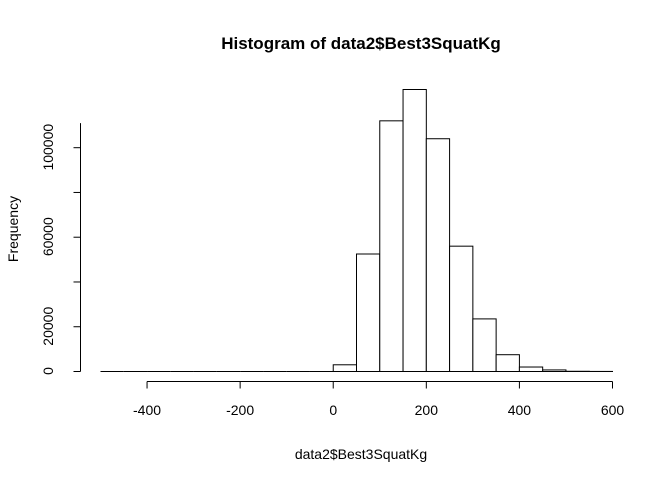 Image resolution: width=672 pixels, height=480 pixels. What do you see at coordinates (361, 43) in the screenshot?
I see `chart-title: Histogram of data2$Best3SquatKg` at bounding box center [361, 43].